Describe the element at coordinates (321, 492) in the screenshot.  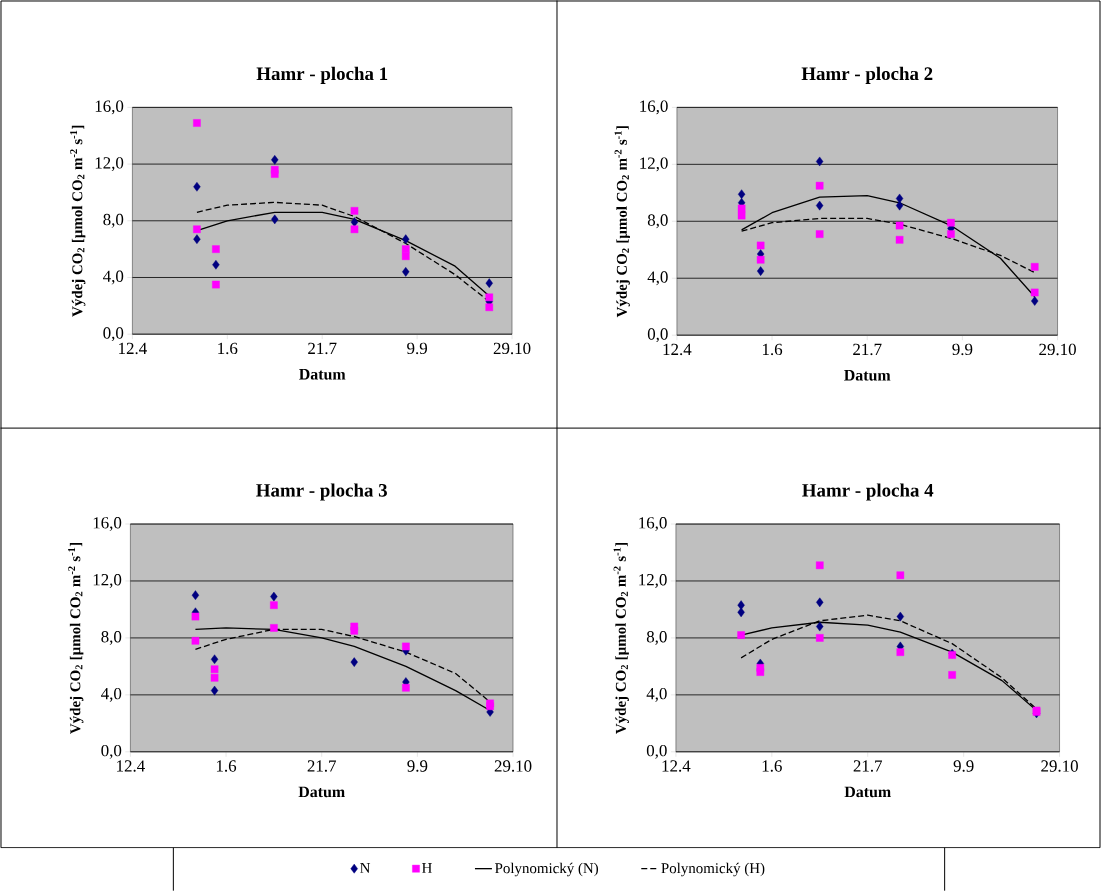
I see `chart-title: Hamr - plocha 3` at that location.